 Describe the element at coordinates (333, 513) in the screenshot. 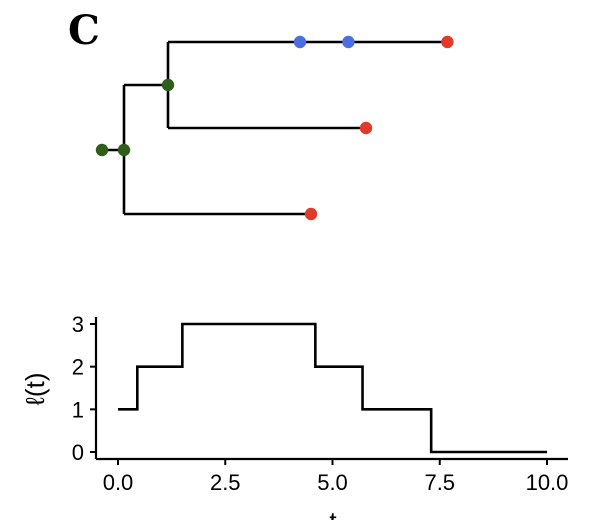

I see `x-axis-label: t` at that location.